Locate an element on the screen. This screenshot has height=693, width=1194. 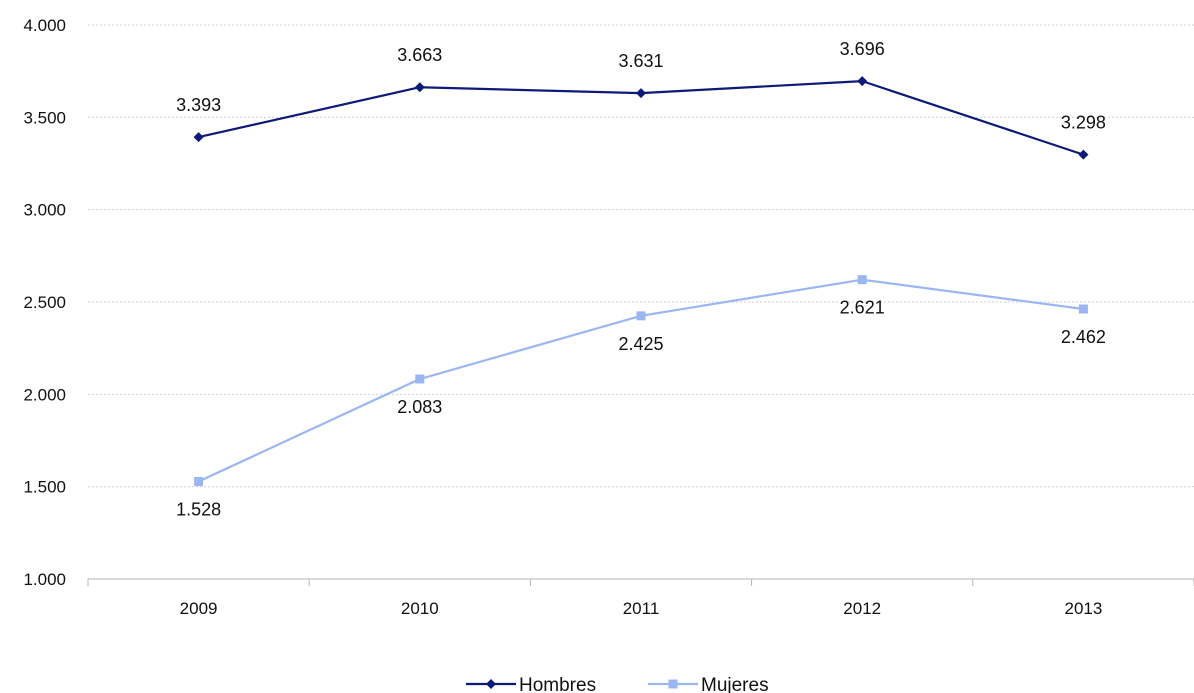
y-tick-label: 1.000 is located at coordinates (44, 579).